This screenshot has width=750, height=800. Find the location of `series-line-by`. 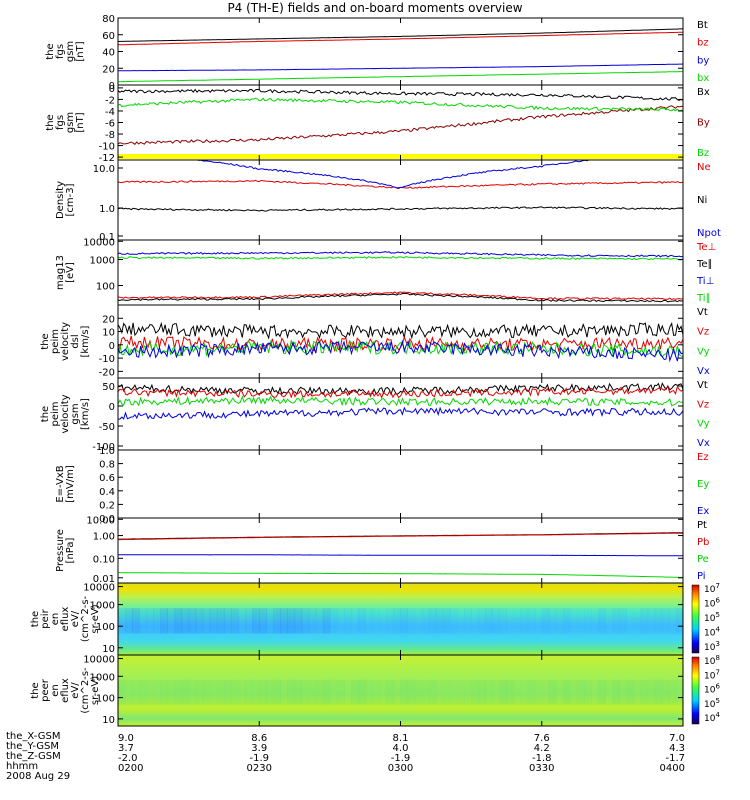

series-line-by is located at coordinates (401, 67).